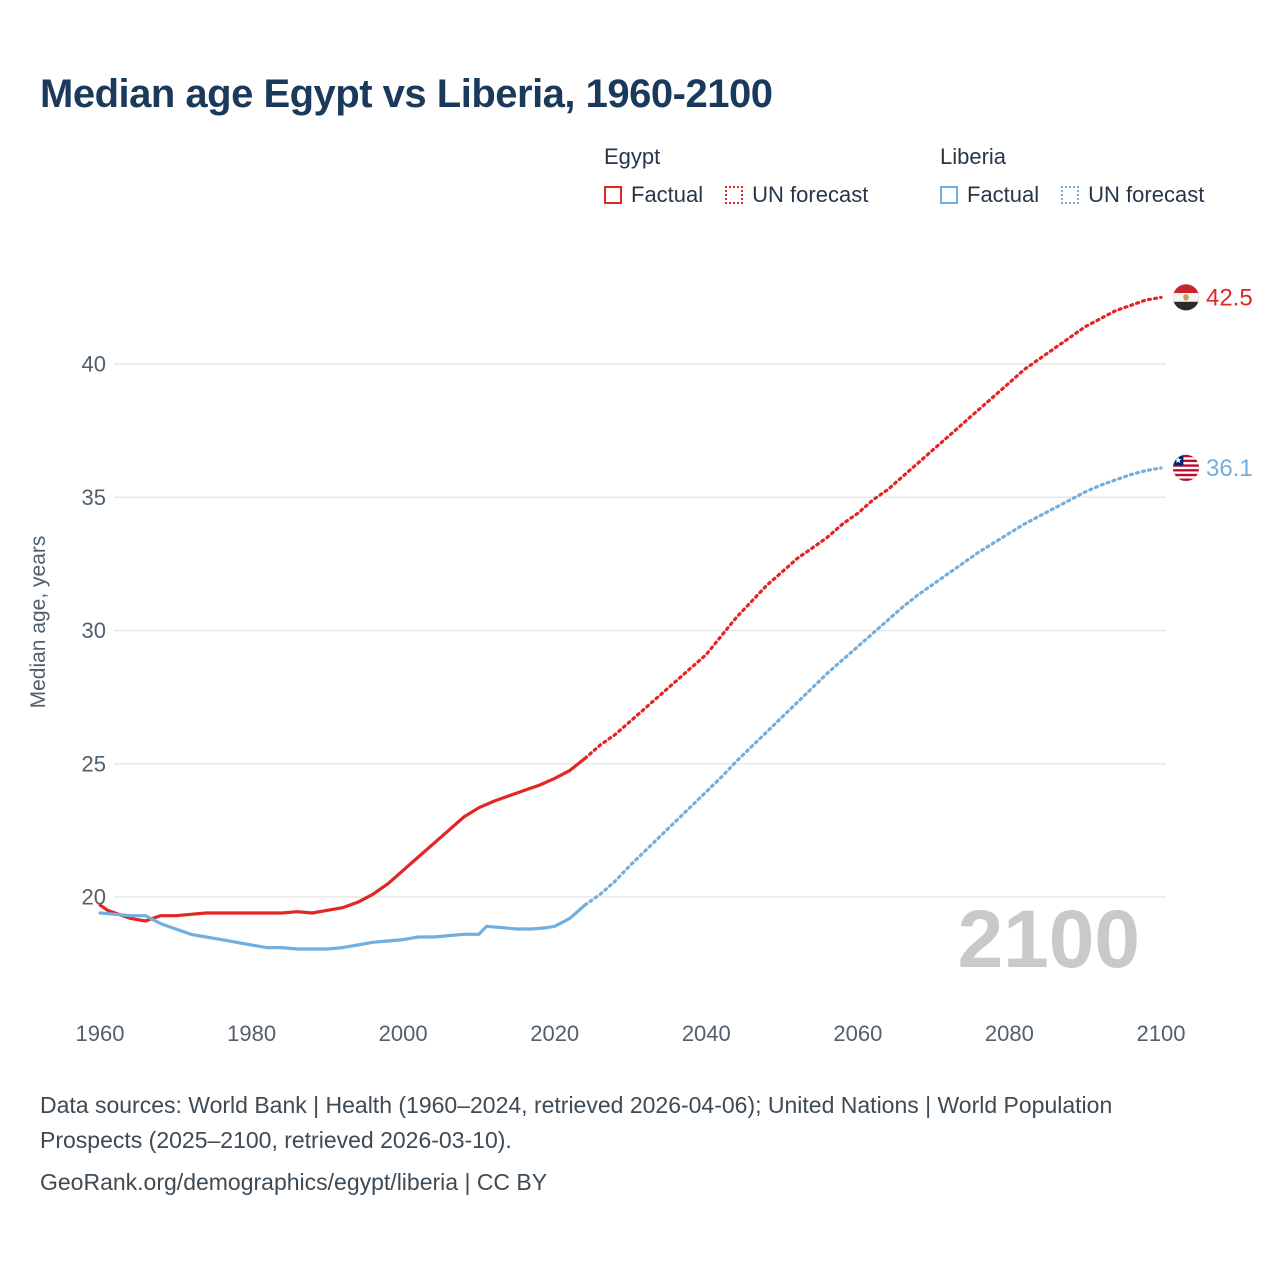 The image size is (1280, 1280). I want to click on x-tick-label: 2020, so click(554, 1033).